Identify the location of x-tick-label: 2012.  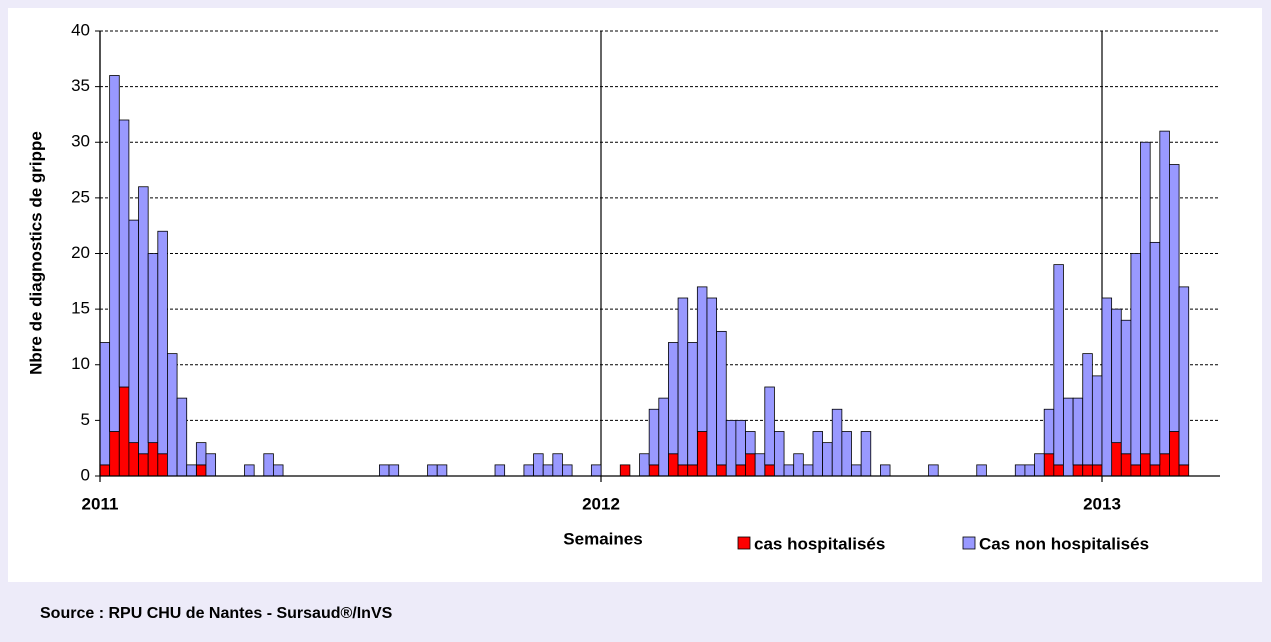
(601, 503).